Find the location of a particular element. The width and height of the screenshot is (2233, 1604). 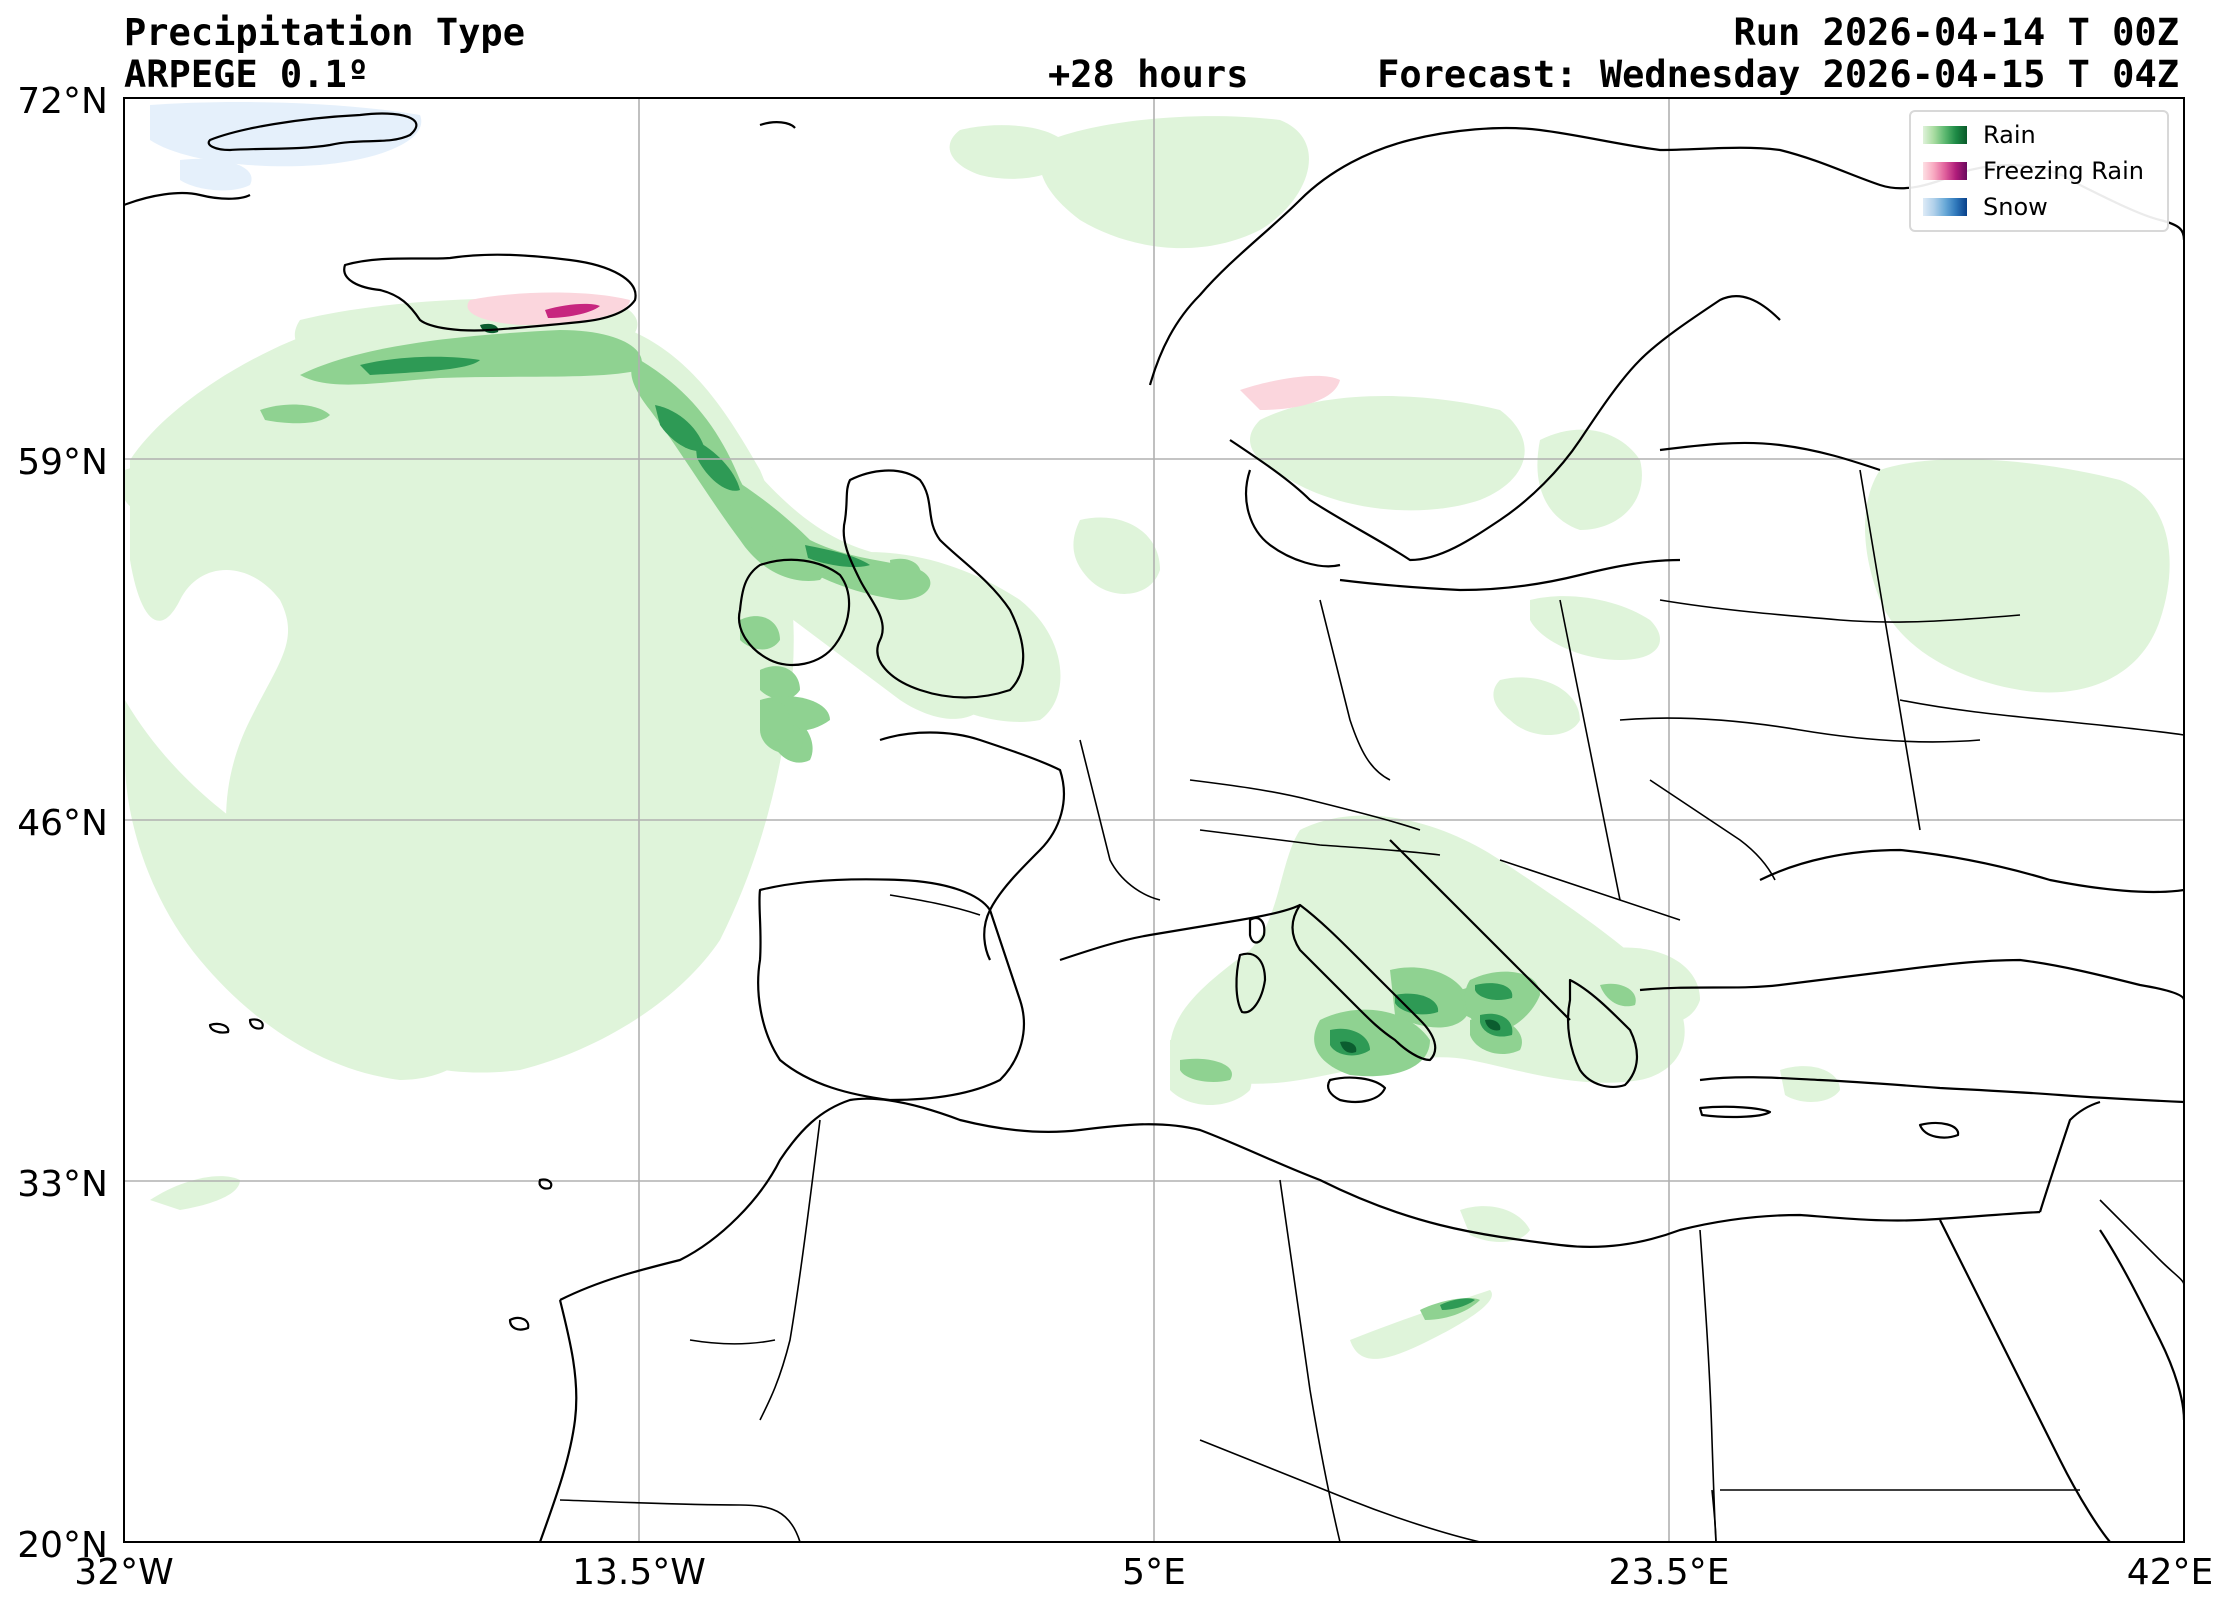

finland-gulf is located at coordinates (1770, 456).